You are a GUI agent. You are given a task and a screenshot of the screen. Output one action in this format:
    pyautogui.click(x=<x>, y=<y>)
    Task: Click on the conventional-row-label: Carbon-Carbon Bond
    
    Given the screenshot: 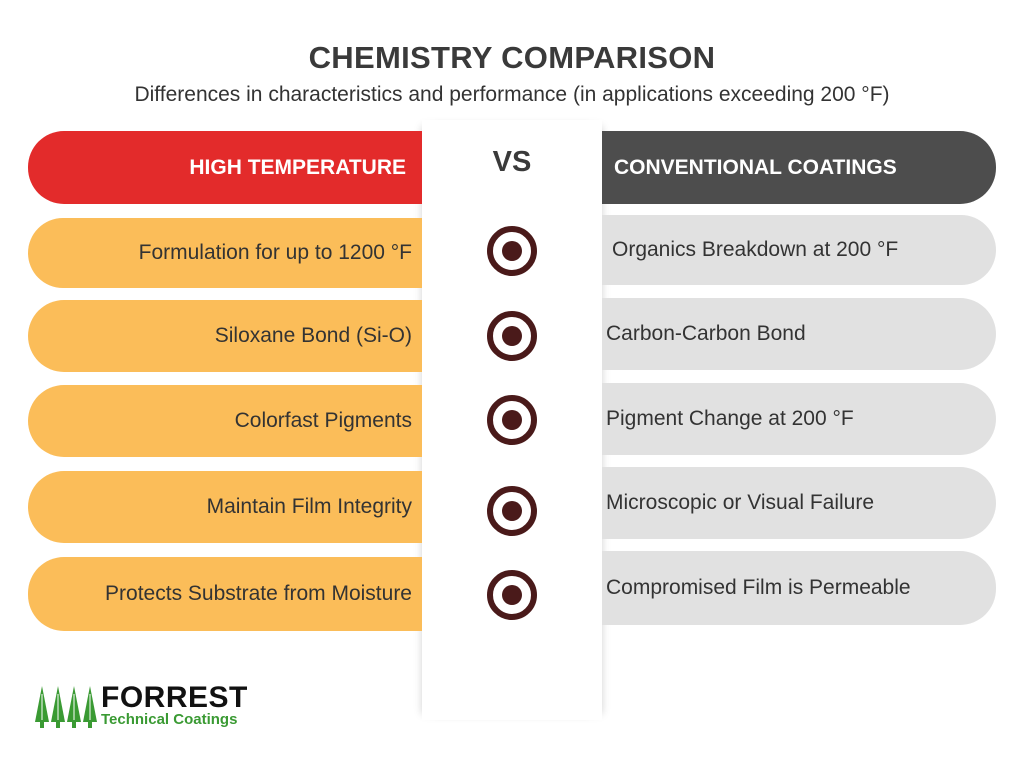 What is the action you would take?
    pyautogui.click(x=706, y=333)
    